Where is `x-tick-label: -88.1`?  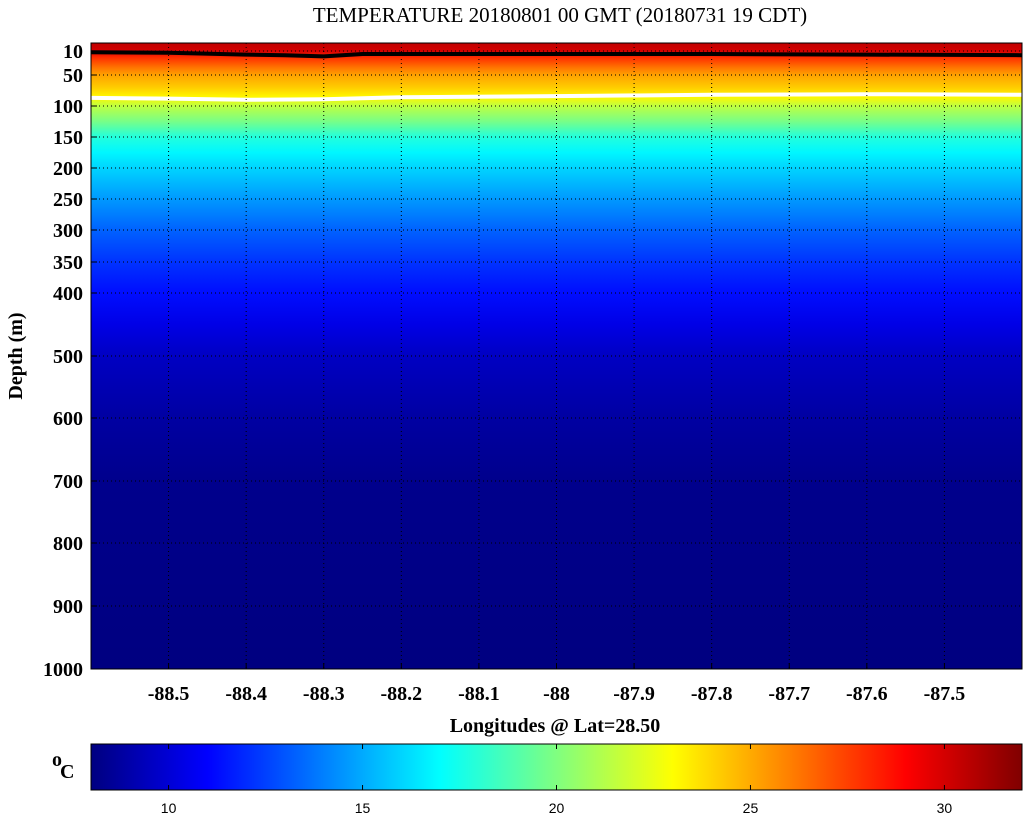 x-tick-label: -88.1 is located at coordinates (479, 694).